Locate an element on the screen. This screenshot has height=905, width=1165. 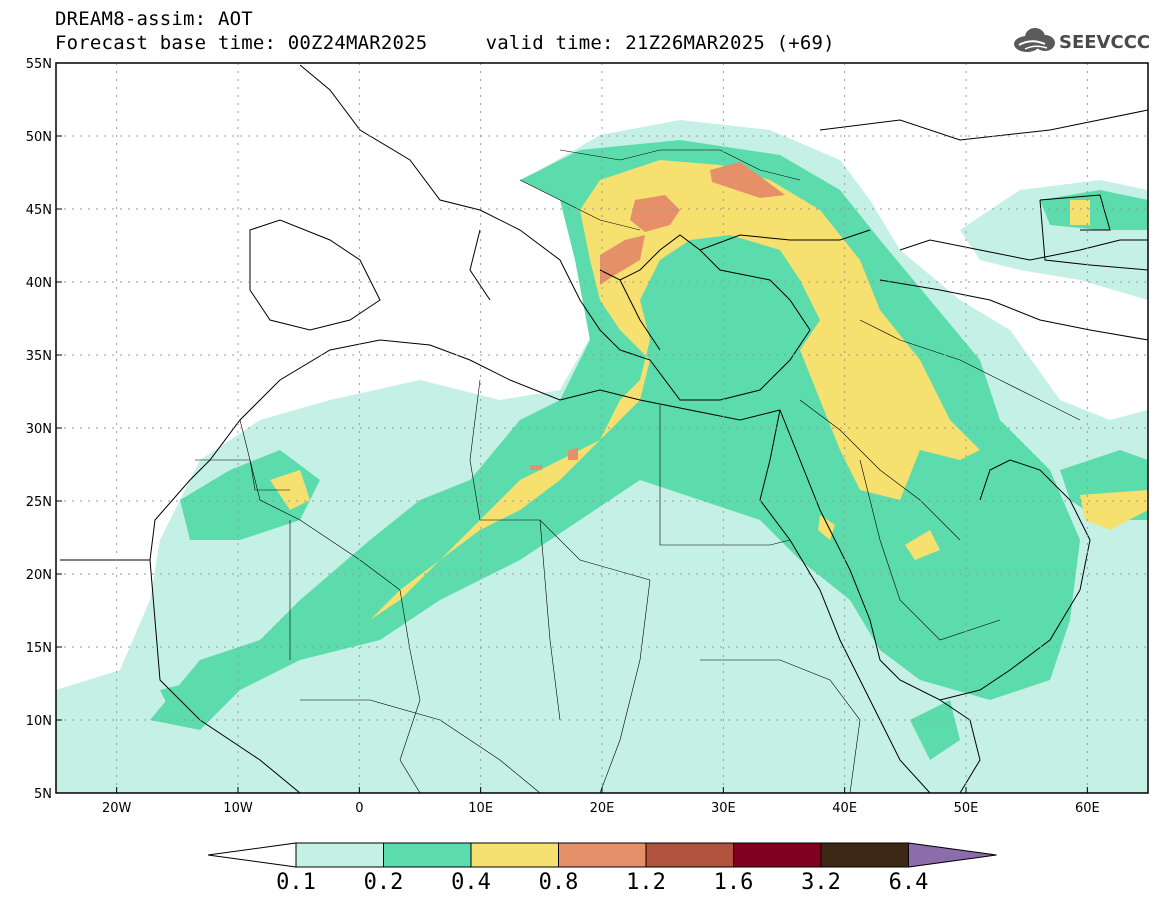
colorbar-label: 1.2 is located at coordinates (646, 882).